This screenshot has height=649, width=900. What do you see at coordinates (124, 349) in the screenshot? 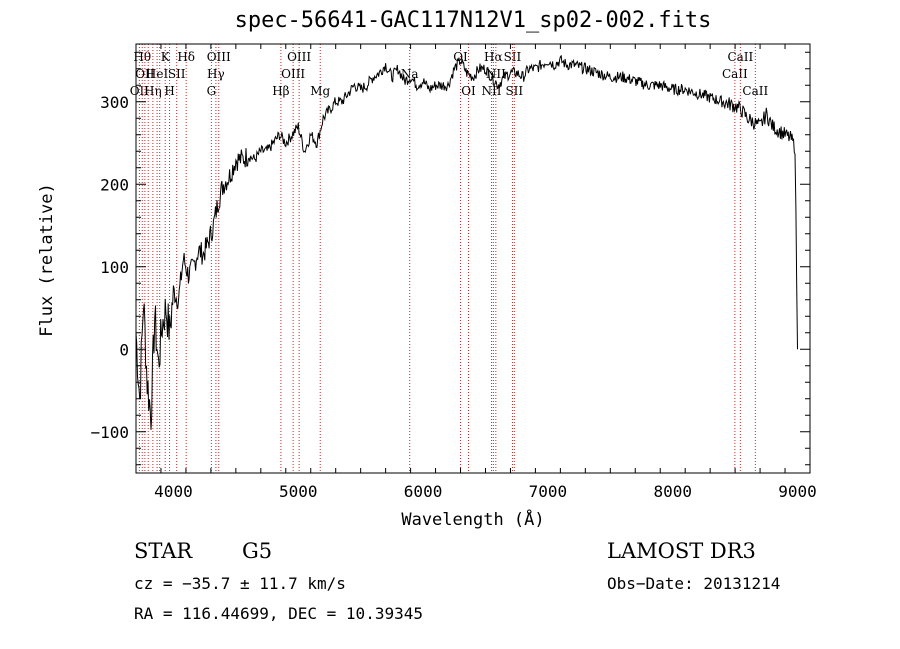
I see `y-tick-label-0: 0` at bounding box center [124, 349].